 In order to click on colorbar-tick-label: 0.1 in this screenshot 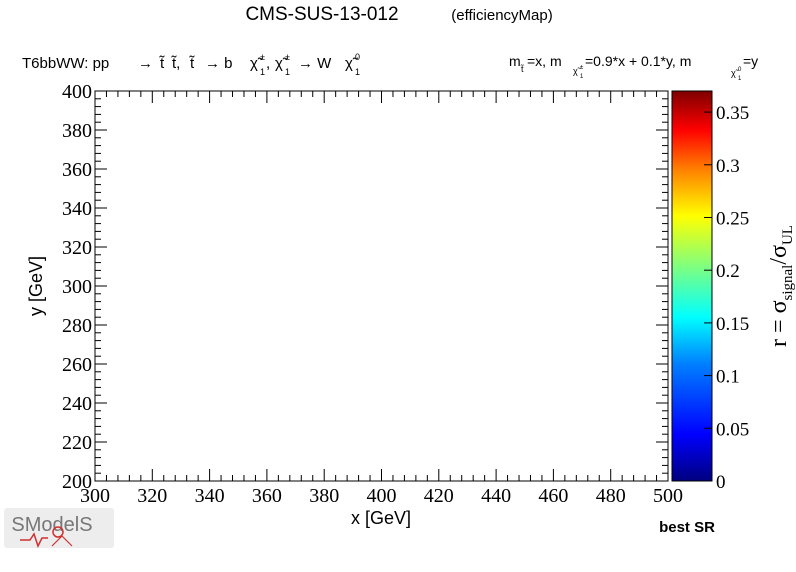, I will do `click(728, 377)`.